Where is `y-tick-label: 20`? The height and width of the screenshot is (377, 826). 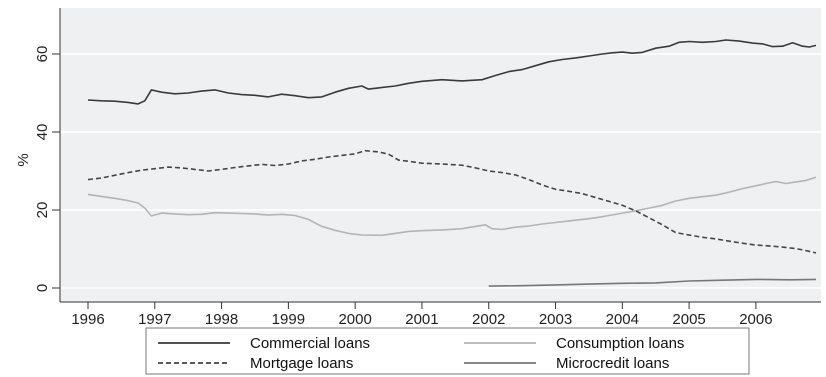
y-tick-label: 20 is located at coordinates (42, 210).